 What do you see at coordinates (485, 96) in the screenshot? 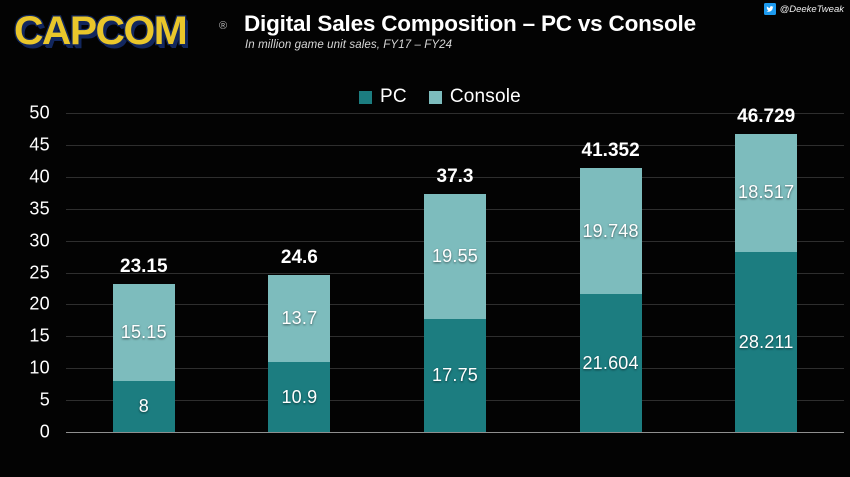
I see `legend-label-console: Console` at bounding box center [485, 96].